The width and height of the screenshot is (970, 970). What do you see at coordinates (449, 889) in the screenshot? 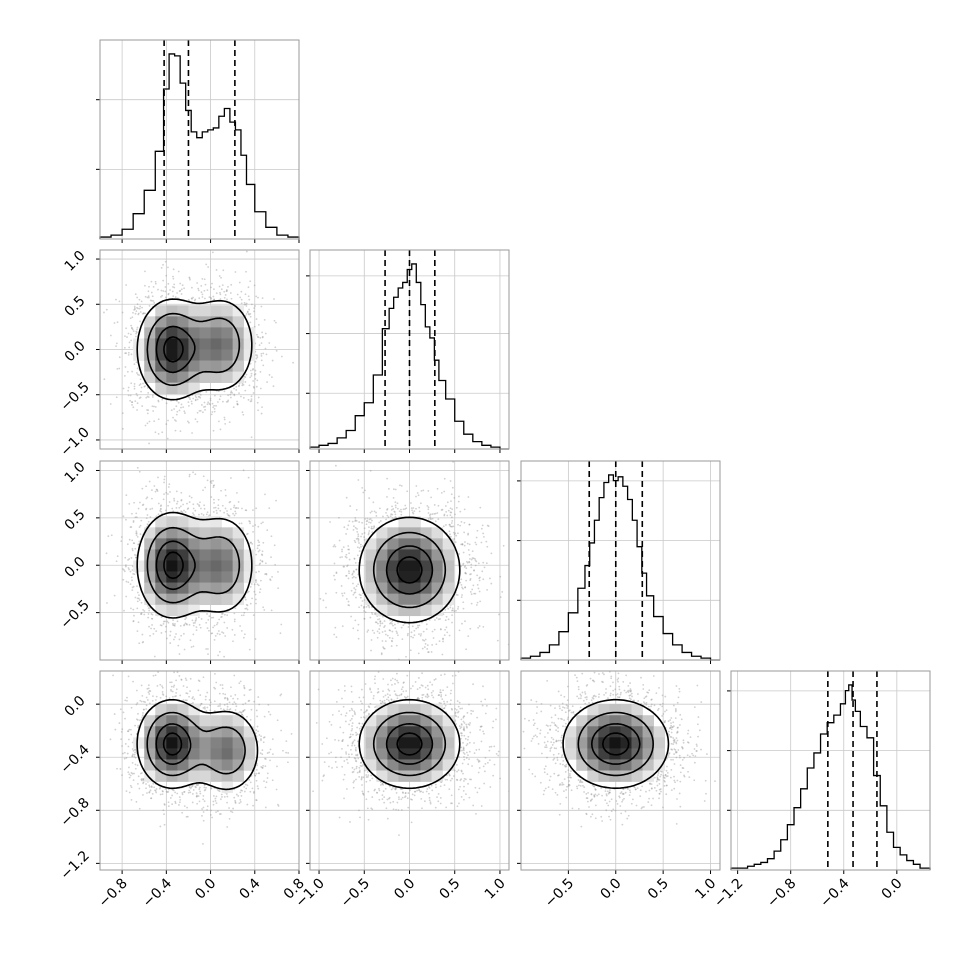
I see `x-tick-label: 0.5` at bounding box center [449, 889].